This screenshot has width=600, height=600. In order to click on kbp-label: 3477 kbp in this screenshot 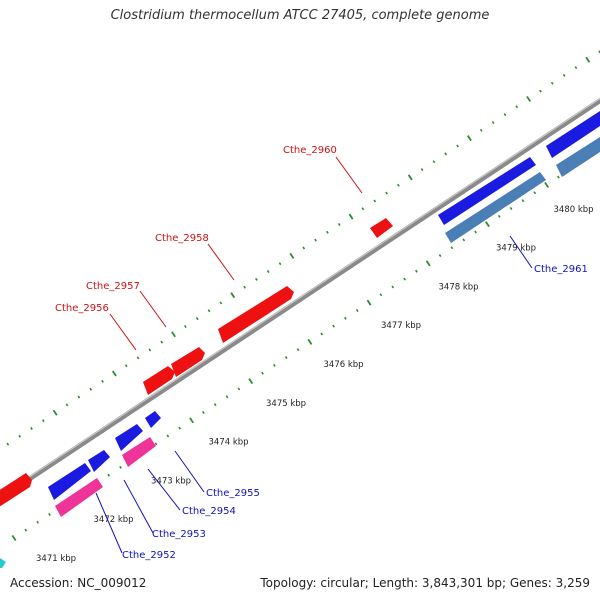, I will do `click(401, 326)`.